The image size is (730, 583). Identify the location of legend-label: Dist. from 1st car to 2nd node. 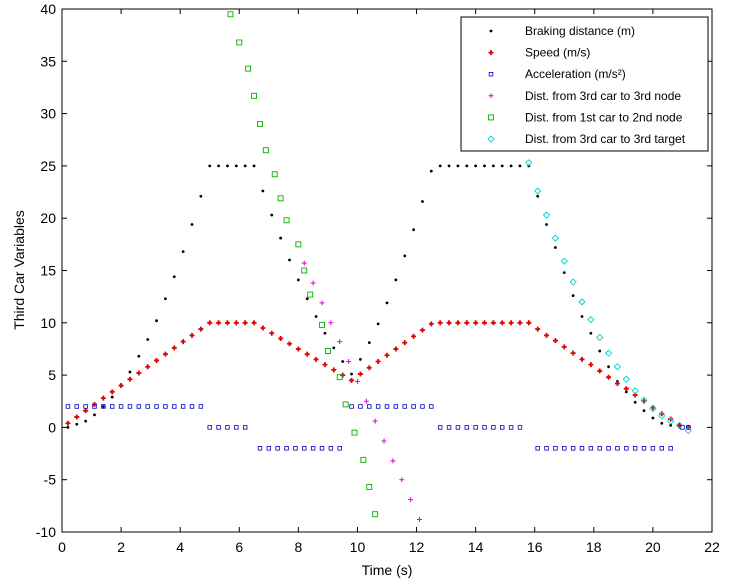
(604, 117).